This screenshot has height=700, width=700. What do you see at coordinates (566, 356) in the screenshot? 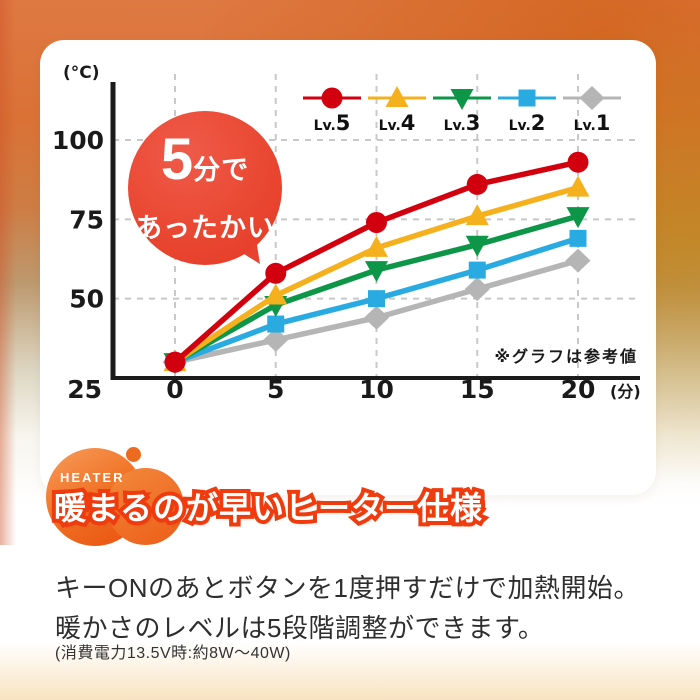
I see `svg-text: ※グラフは参考値` at bounding box center [566, 356].